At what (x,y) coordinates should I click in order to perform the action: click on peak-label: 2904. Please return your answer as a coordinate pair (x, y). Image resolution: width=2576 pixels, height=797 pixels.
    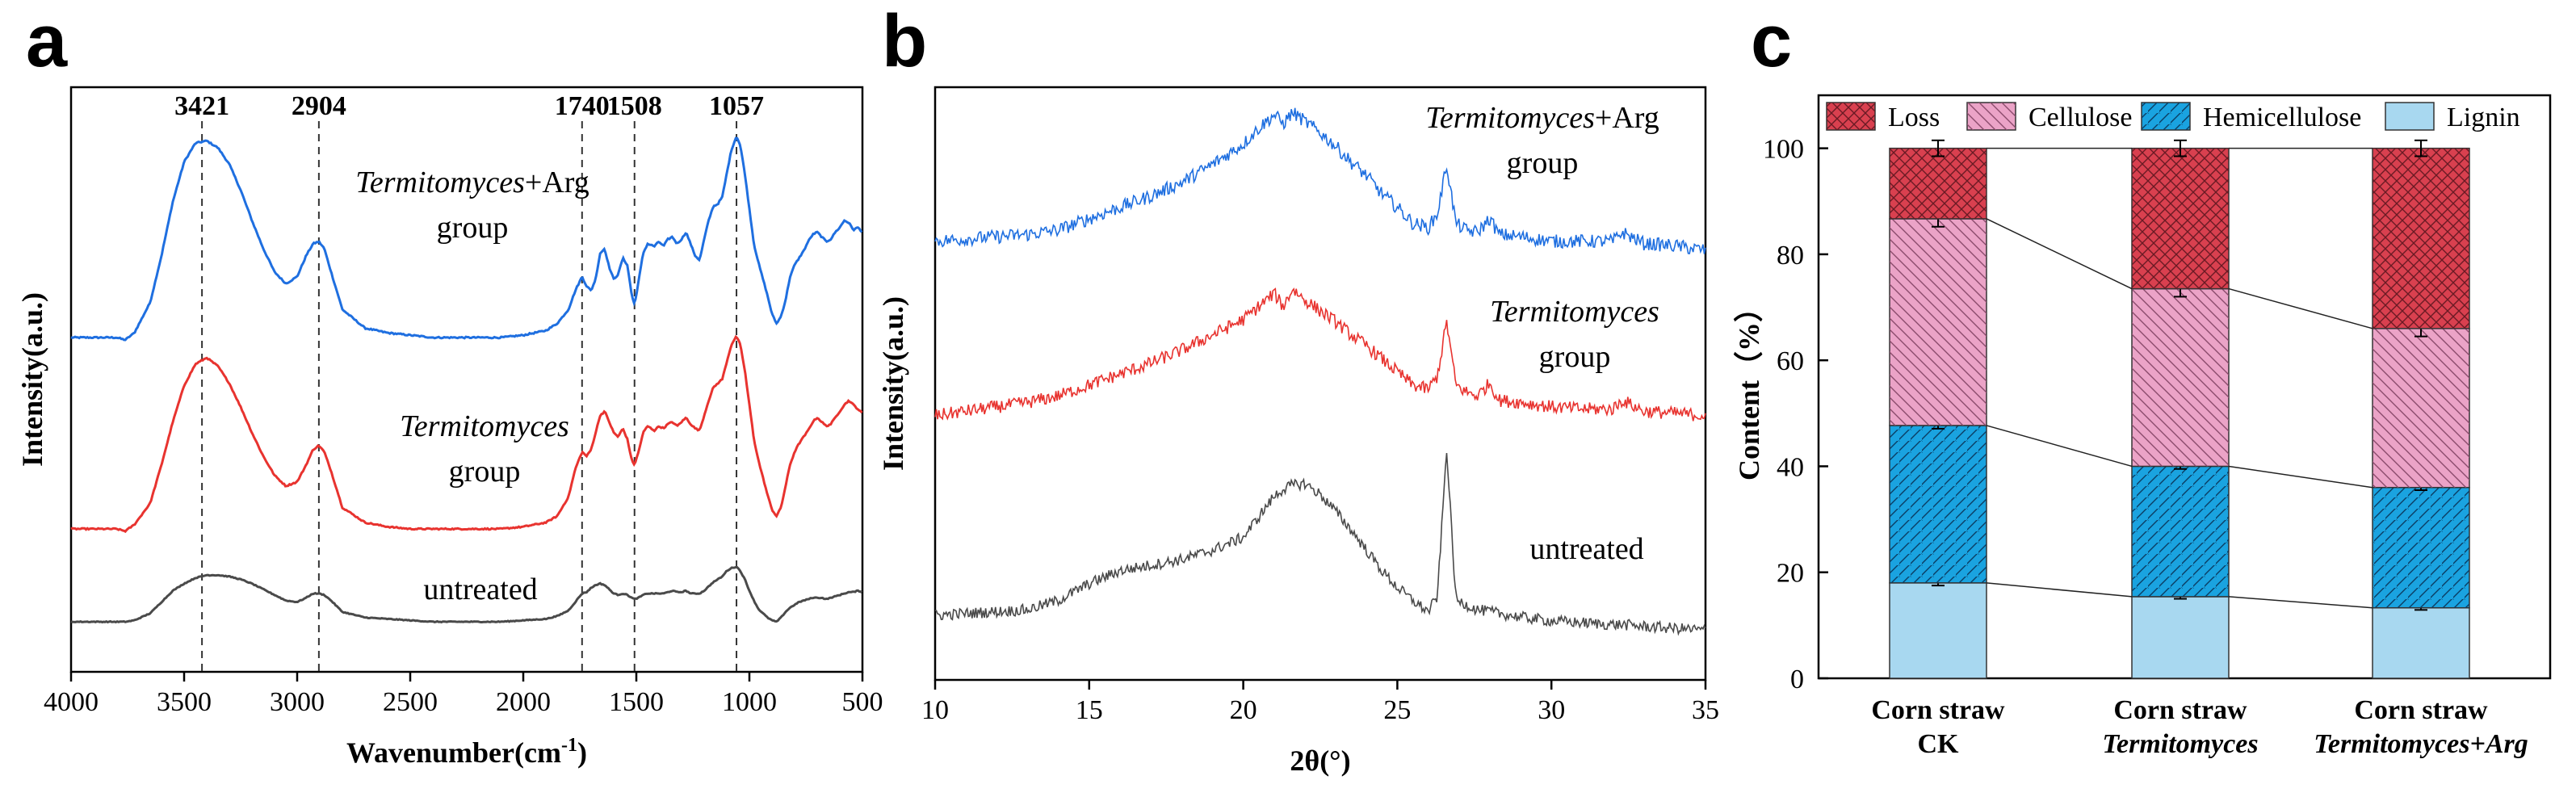
    Looking at the image, I should click on (319, 106).